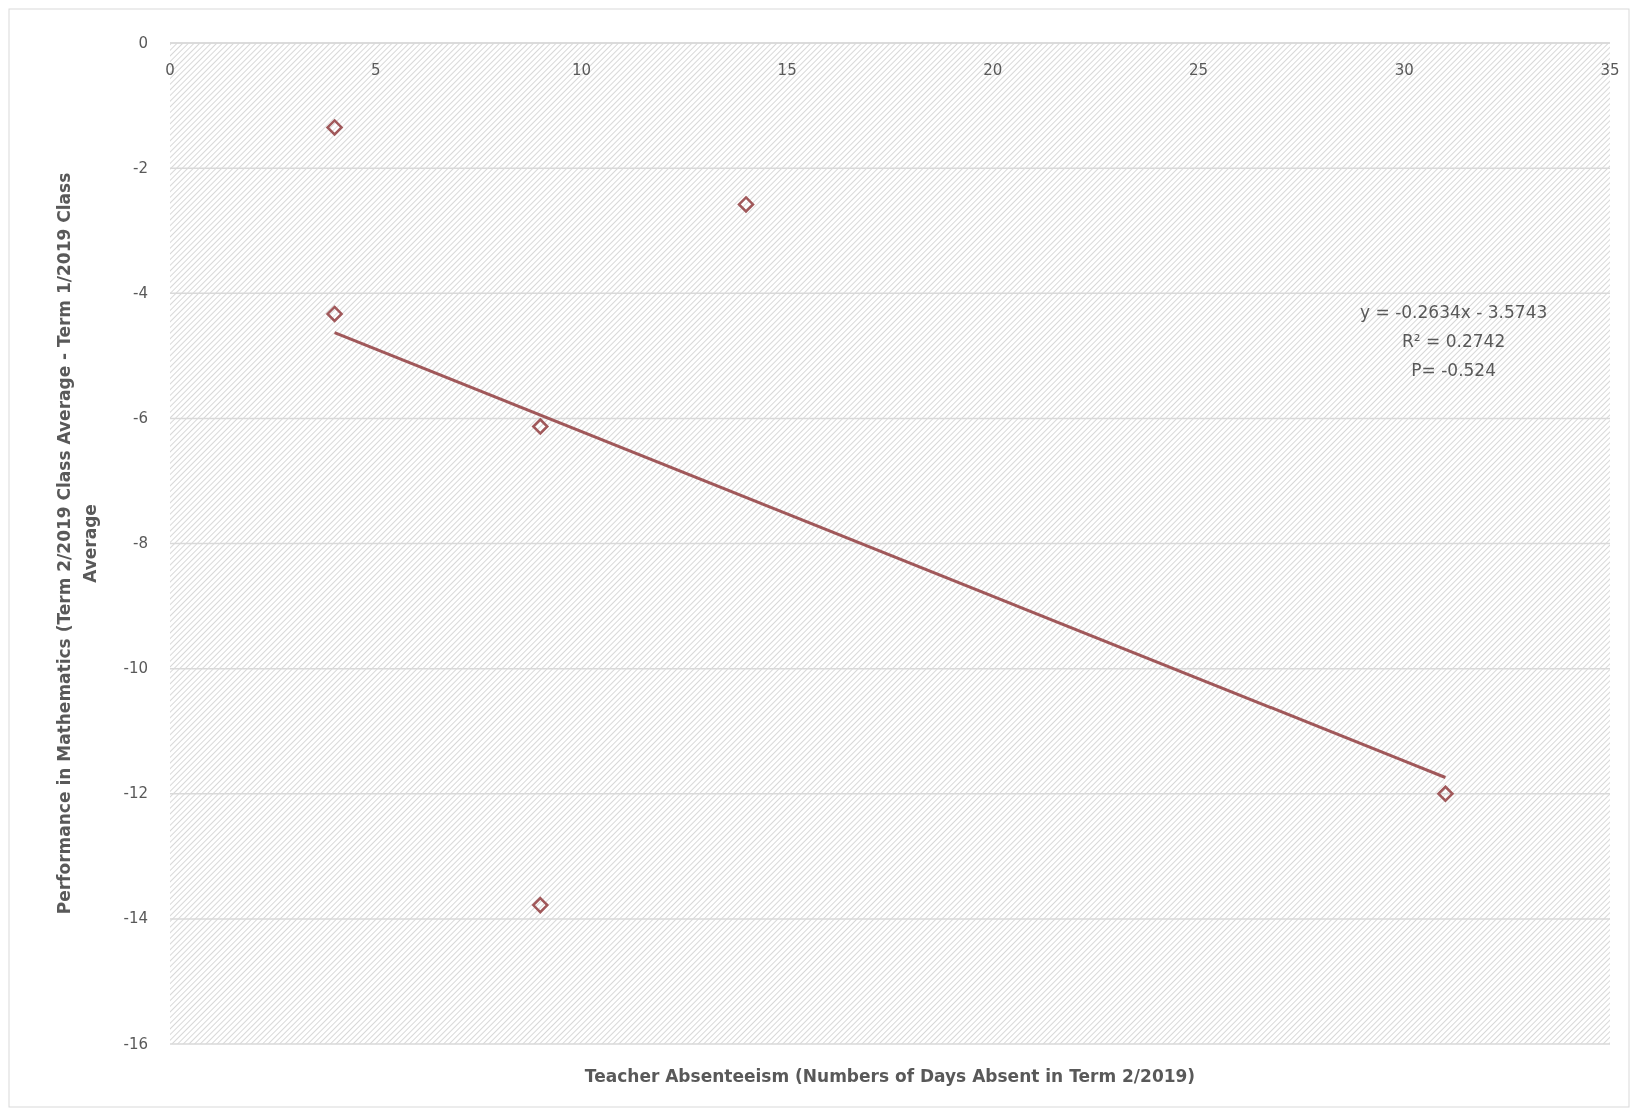 The image size is (1638, 1116). I want to click on y-tick-label: -4, so click(140, 292).